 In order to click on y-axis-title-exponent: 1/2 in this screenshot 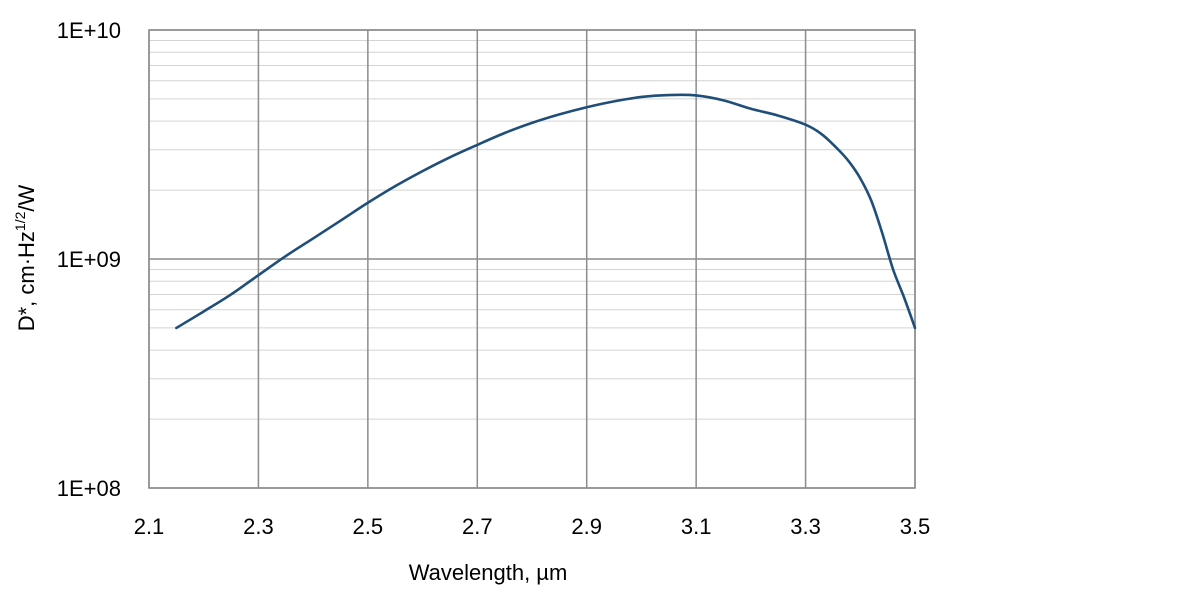, I will do `click(20, 221)`.